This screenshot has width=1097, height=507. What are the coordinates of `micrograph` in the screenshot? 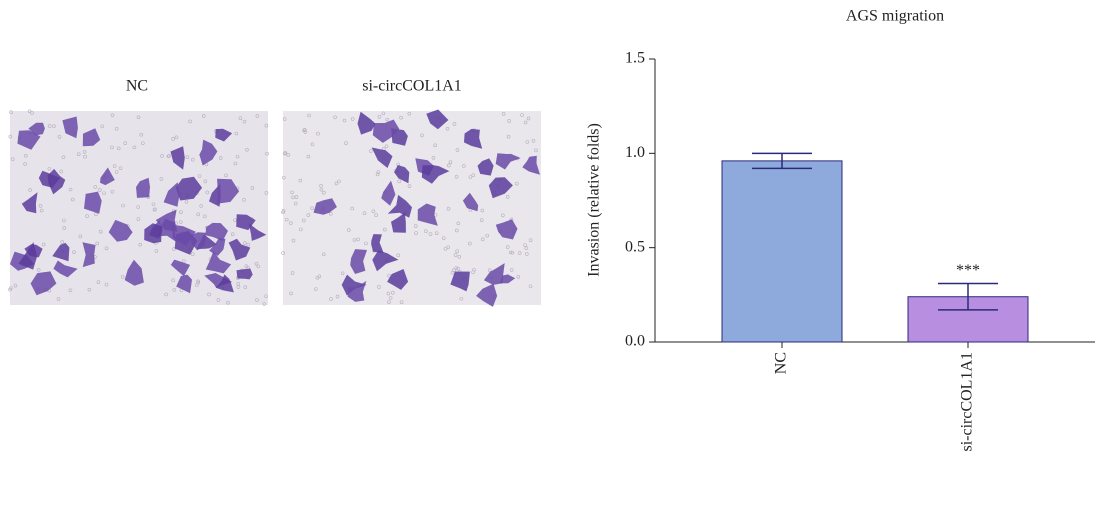 It's located at (138, 207).